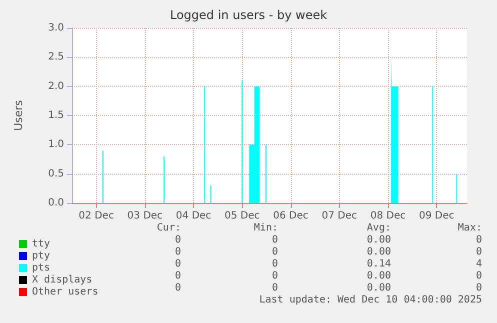 The width and height of the screenshot is (497, 323). I want to click on y-tick-label: 1.5, so click(56, 115).